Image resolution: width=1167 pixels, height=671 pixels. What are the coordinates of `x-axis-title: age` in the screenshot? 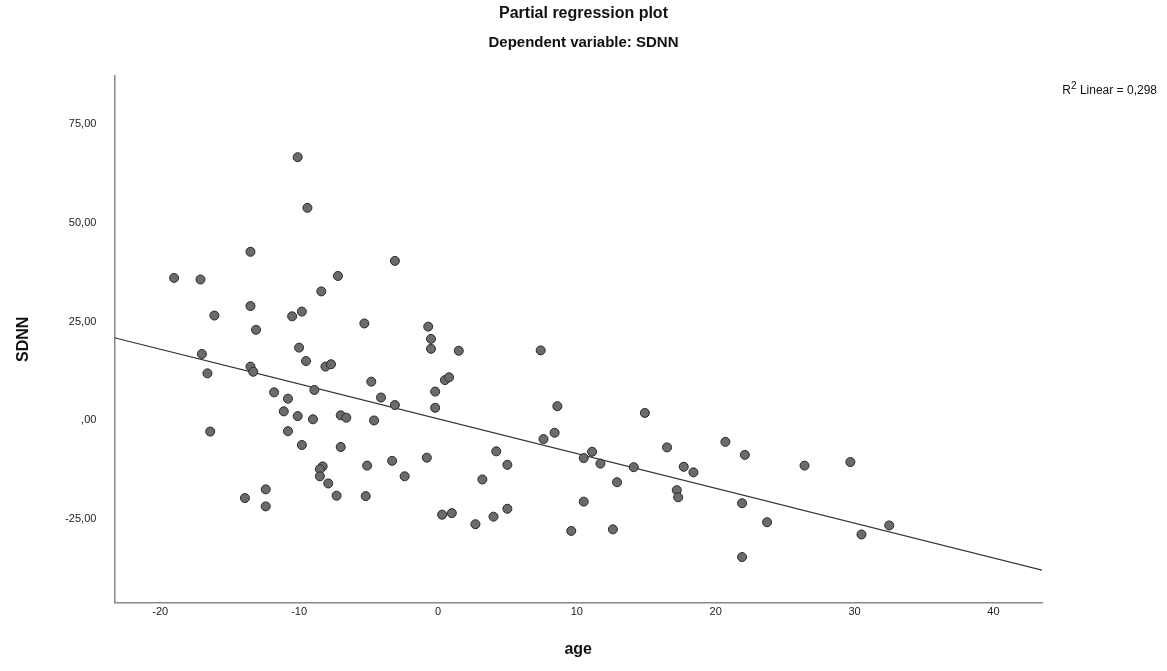 It's located at (578, 648).